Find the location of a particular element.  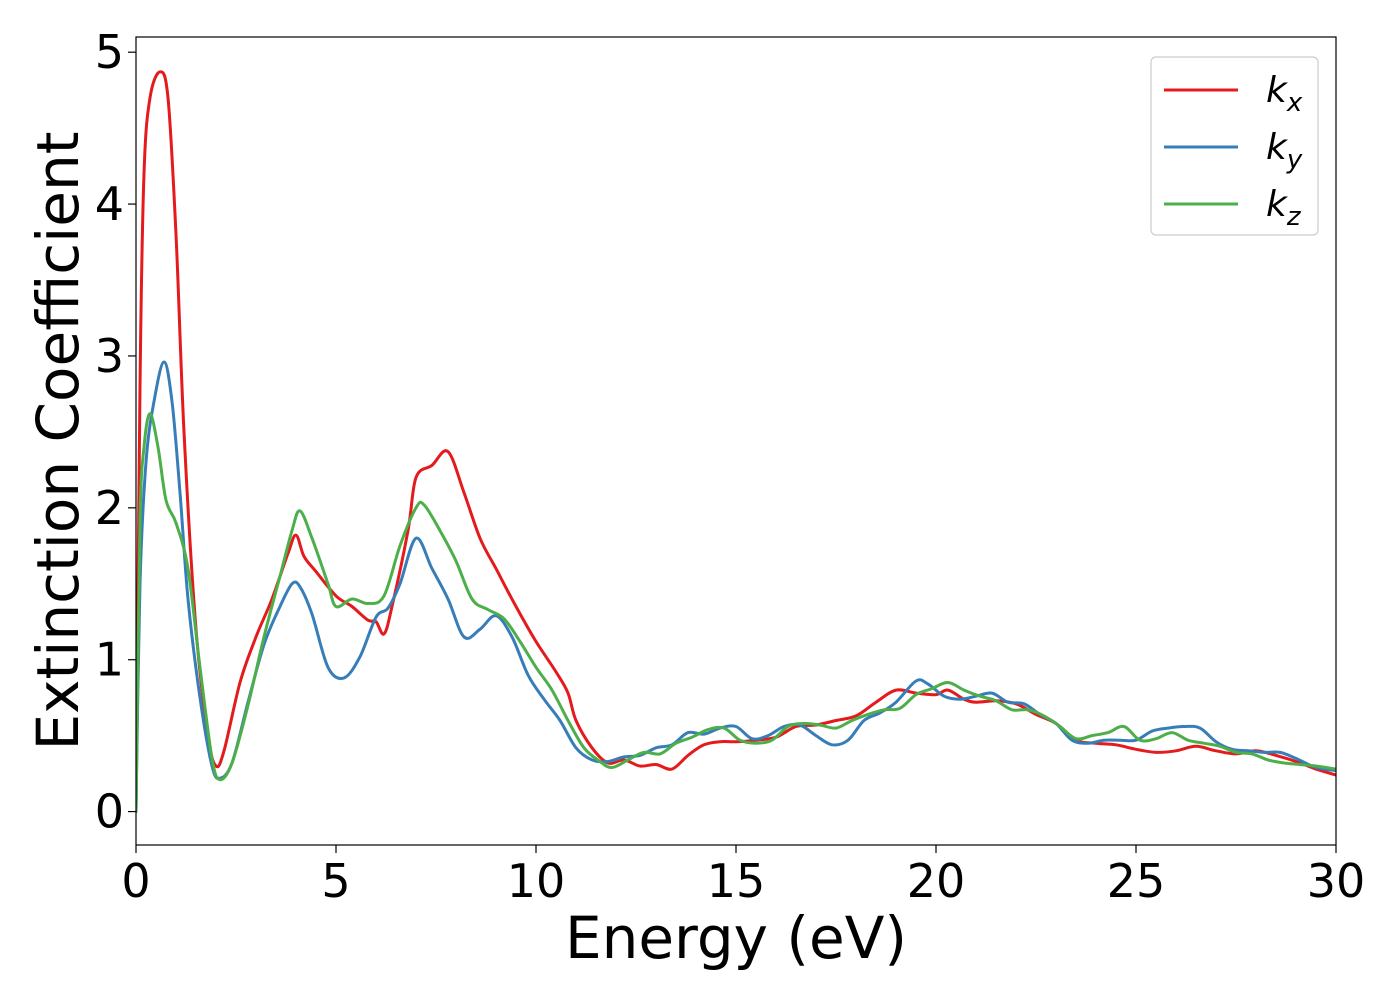

legend: kx ky kz is located at coordinates (1234, 146).